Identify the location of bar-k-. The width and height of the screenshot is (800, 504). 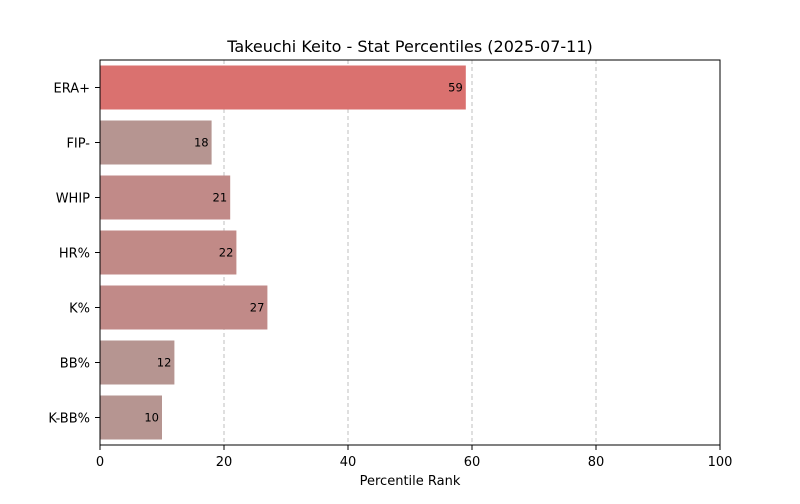
(184, 307).